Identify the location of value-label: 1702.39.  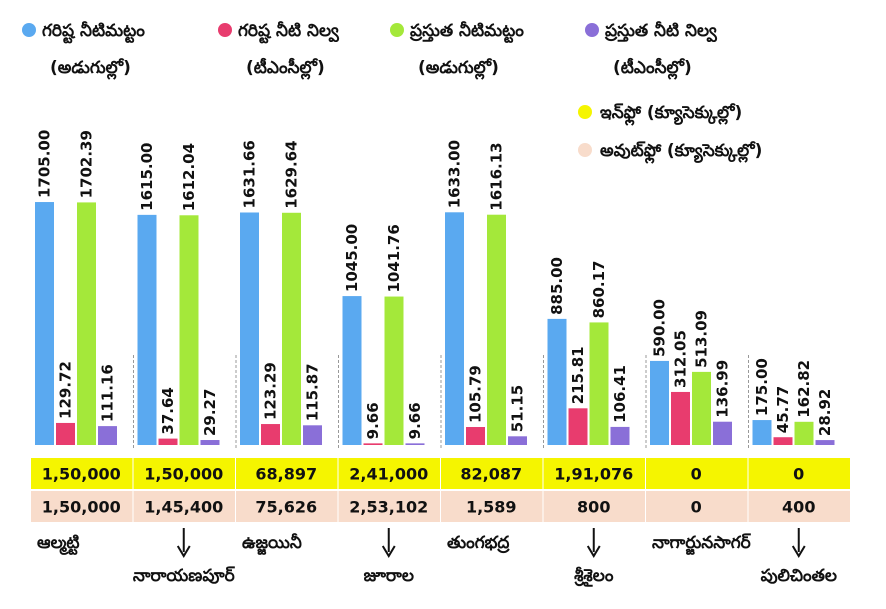
(87, 164).